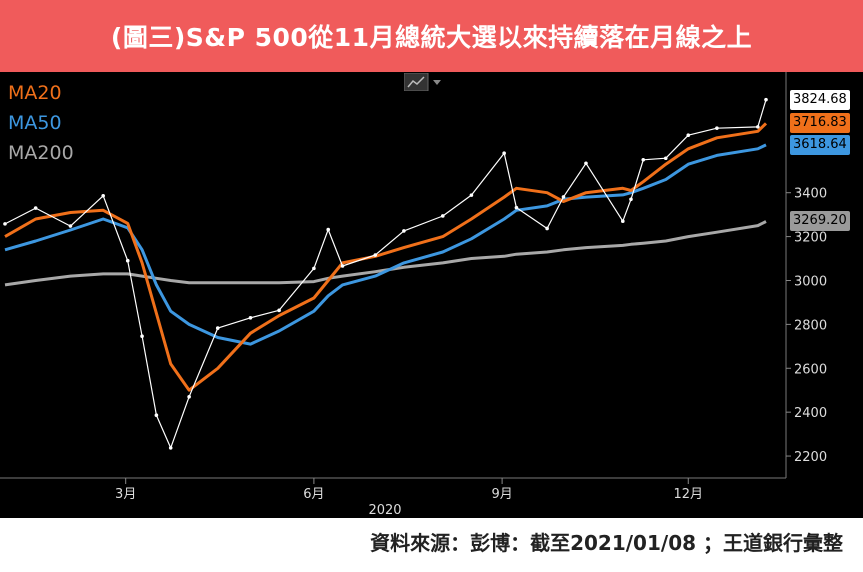  I want to click on y-tick-label: 2800, so click(810, 325).